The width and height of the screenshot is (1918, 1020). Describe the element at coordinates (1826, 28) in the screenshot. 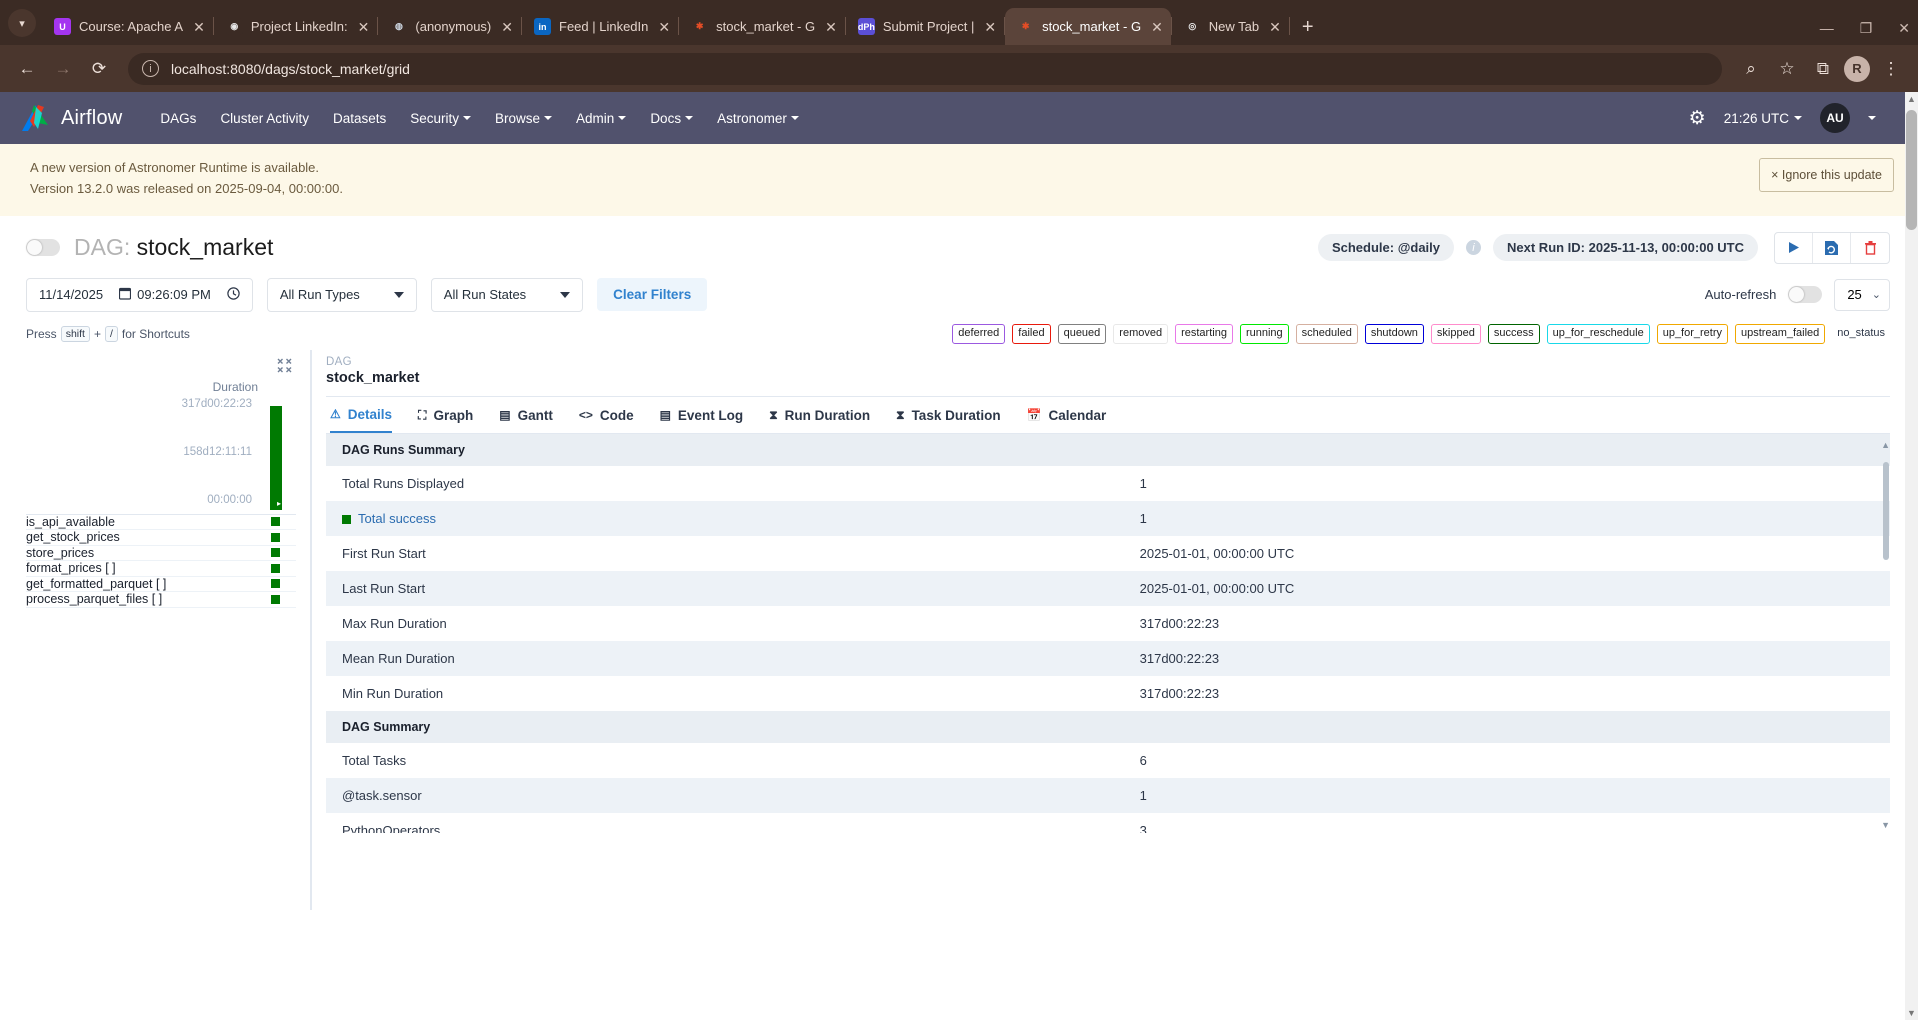

I see `minimize-icon: —` at that location.